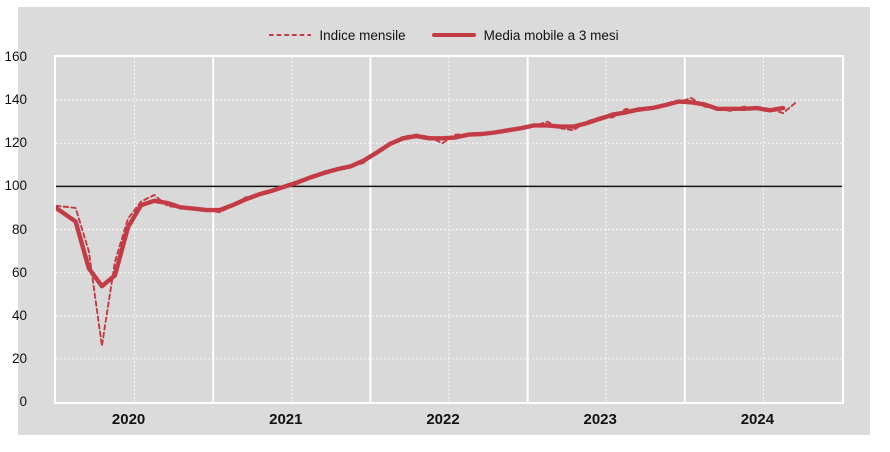 The image size is (890, 452). Describe the element at coordinates (15, 56) in the screenshot. I see `y-tick-label: 160` at that location.